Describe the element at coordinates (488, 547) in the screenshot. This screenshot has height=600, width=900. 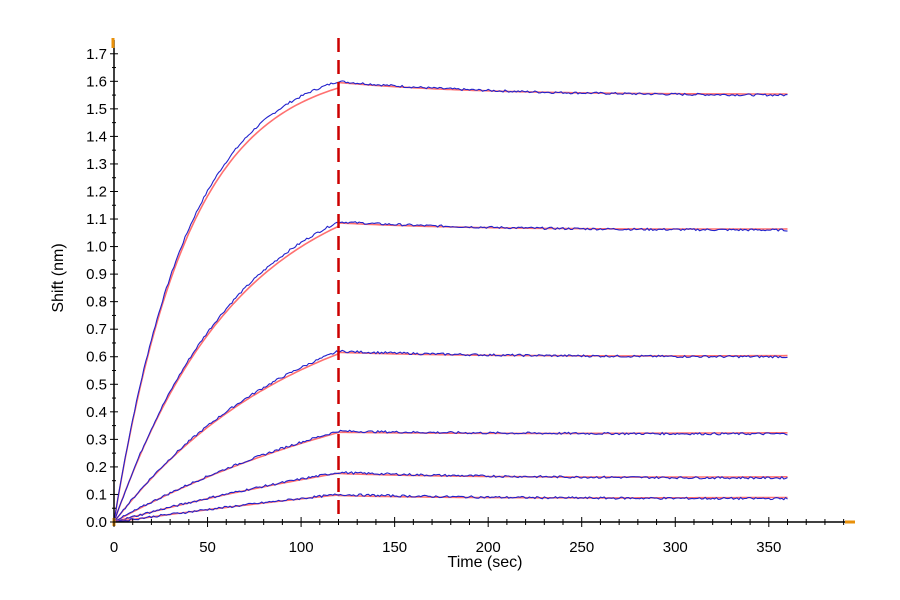
I see `x-tick-label: 200` at that location.